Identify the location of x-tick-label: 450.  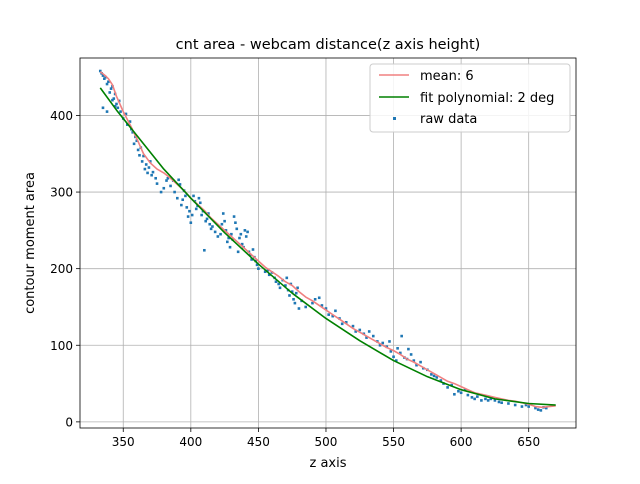
(258, 442).